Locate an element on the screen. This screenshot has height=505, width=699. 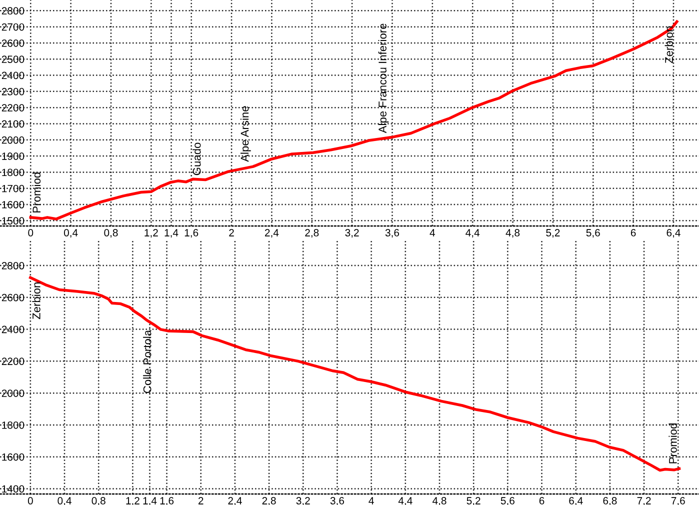
x-tick-label: 2,4 is located at coordinates (271, 233).